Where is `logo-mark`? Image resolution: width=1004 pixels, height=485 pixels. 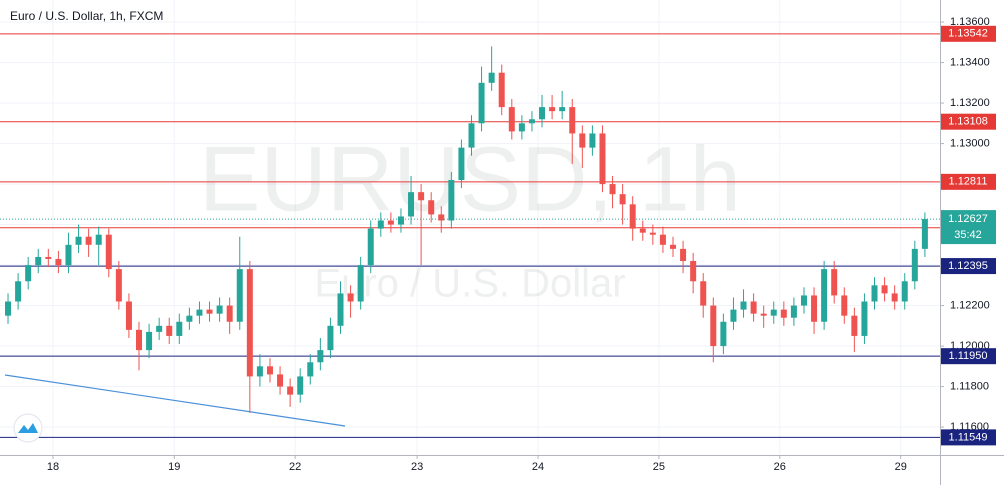 logo-mark is located at coordinates (28, 428).